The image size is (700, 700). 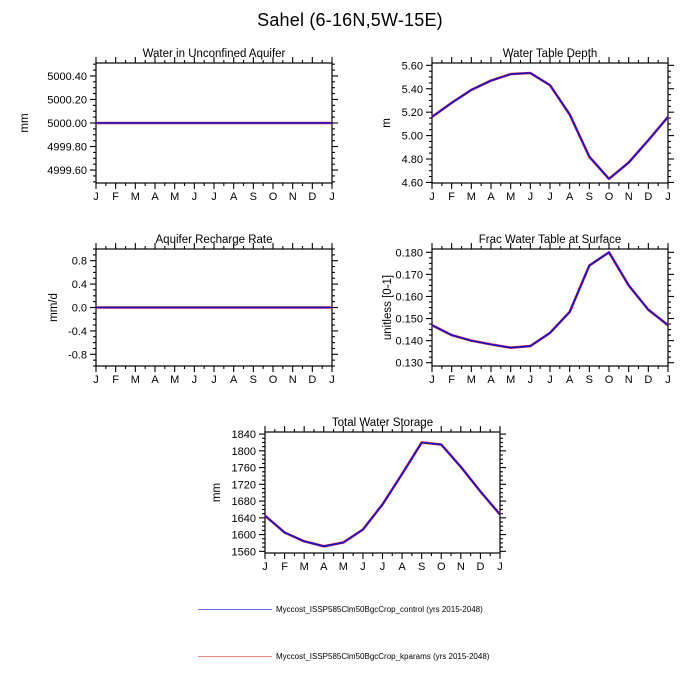 I want to click on tick-label: -0.8, so click(x=77, y=355).